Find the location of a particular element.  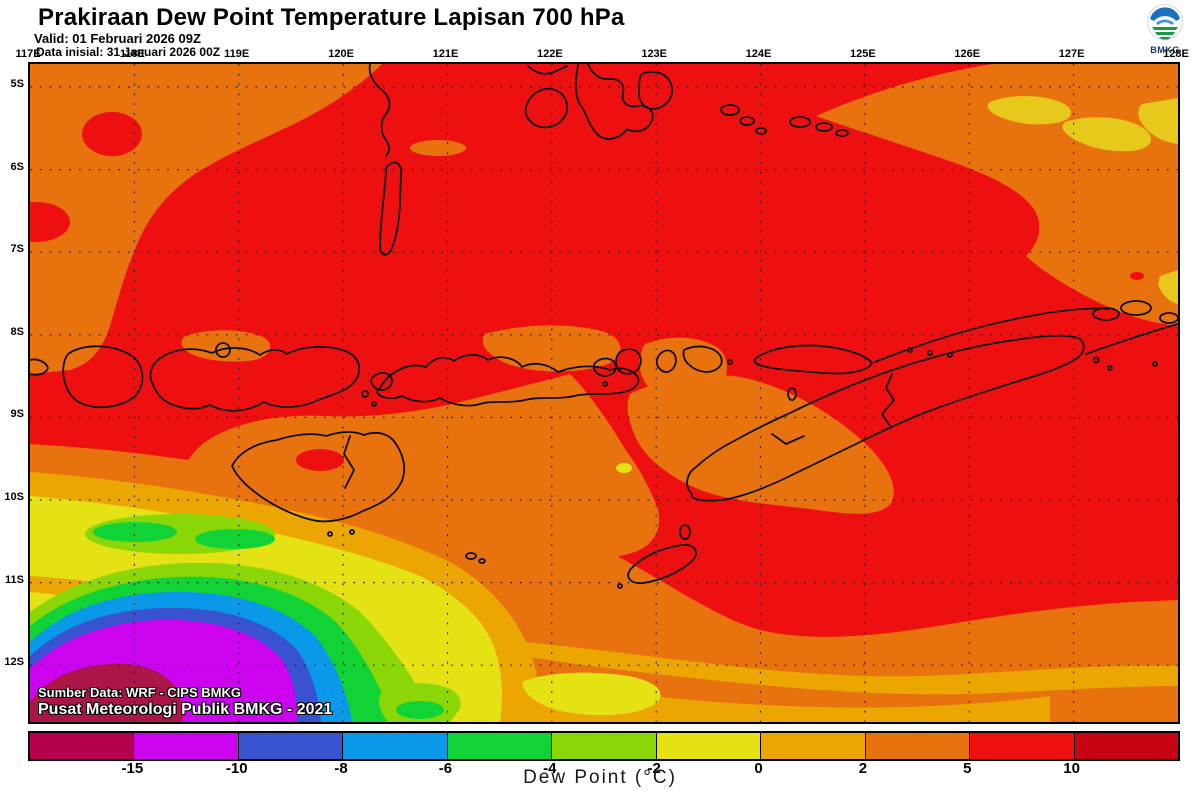

lat-tick-label: 12S is located at coordinates (14, 662).